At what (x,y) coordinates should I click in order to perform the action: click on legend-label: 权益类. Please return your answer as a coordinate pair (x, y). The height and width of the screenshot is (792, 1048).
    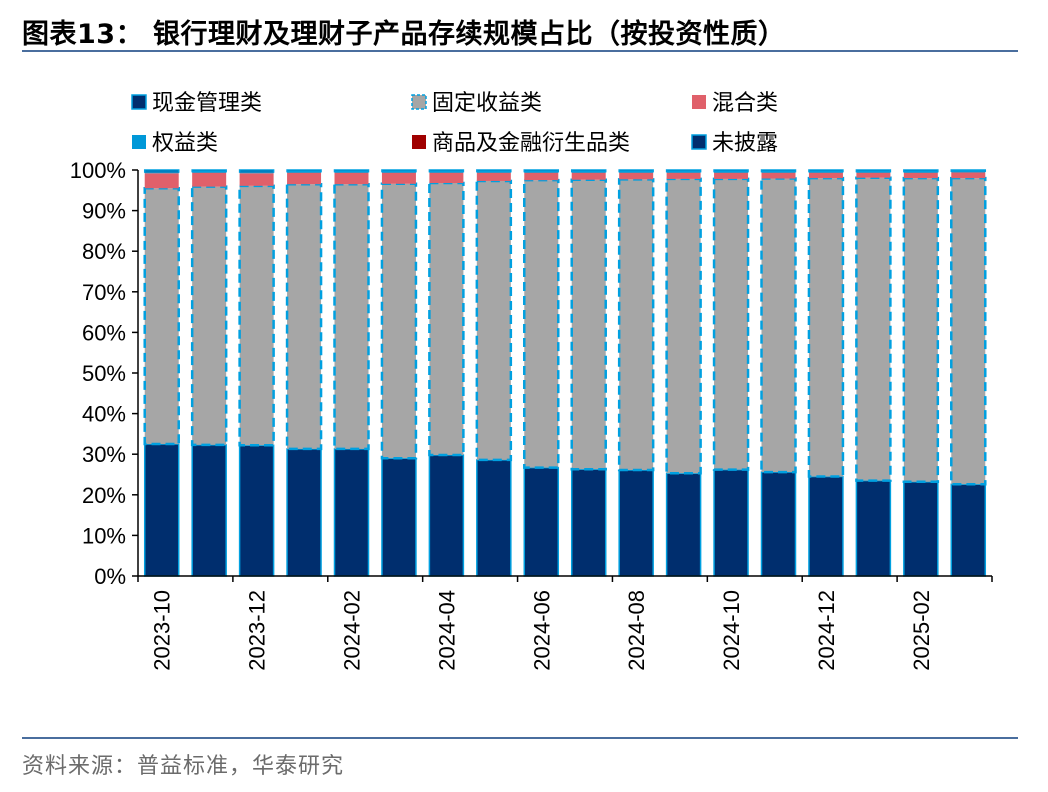
    Looking at the image, I should click on (185, 143).